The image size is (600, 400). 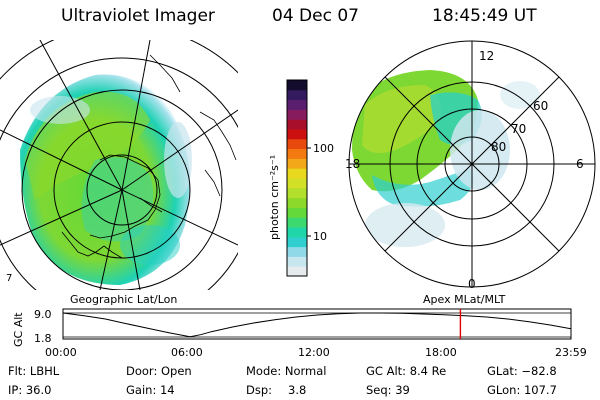 I want to click on time-tick-2359: 23:59, so click(x=571, y=352).